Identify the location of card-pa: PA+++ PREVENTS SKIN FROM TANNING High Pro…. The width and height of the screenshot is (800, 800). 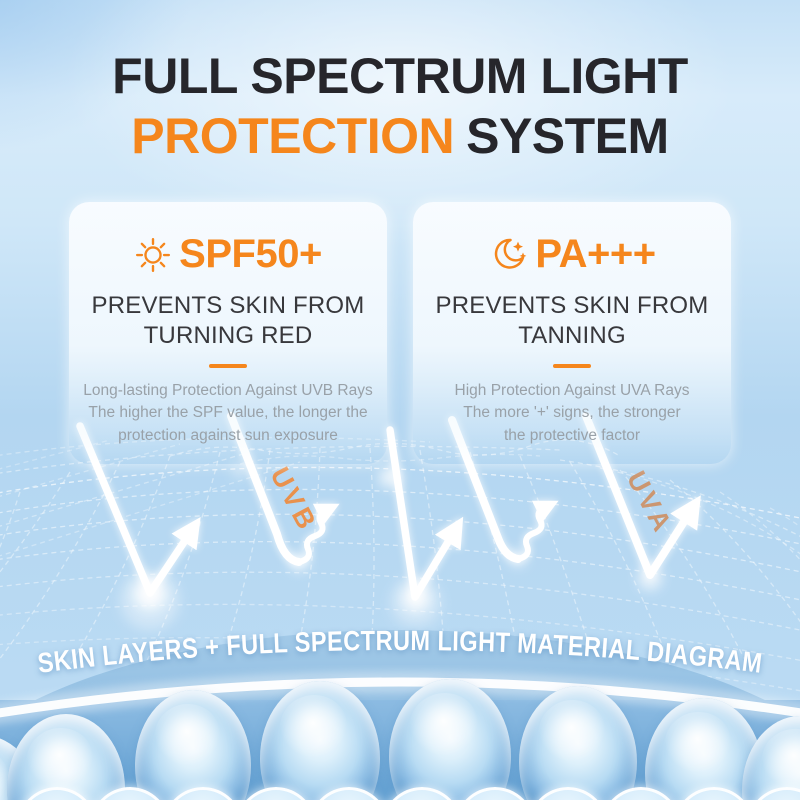
(572, 333).